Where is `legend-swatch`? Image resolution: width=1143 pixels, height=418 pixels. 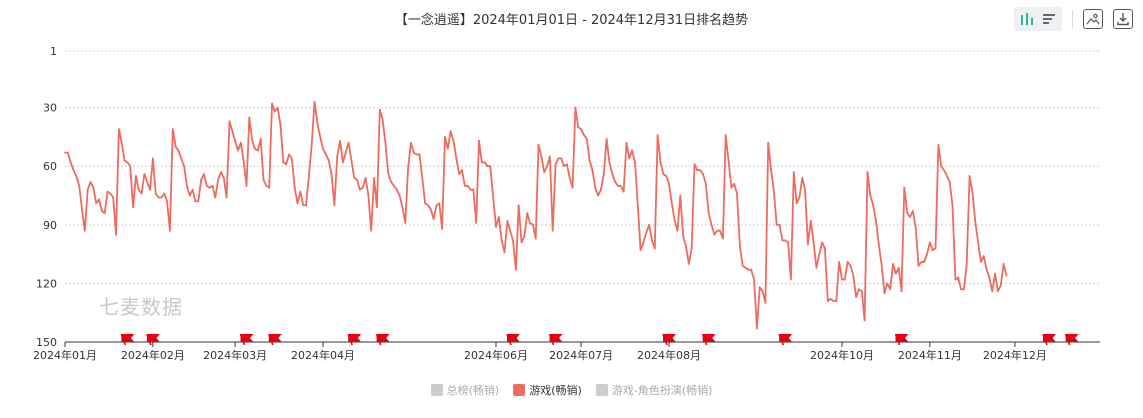
legend-swatch is located at coordinates (519, 390).